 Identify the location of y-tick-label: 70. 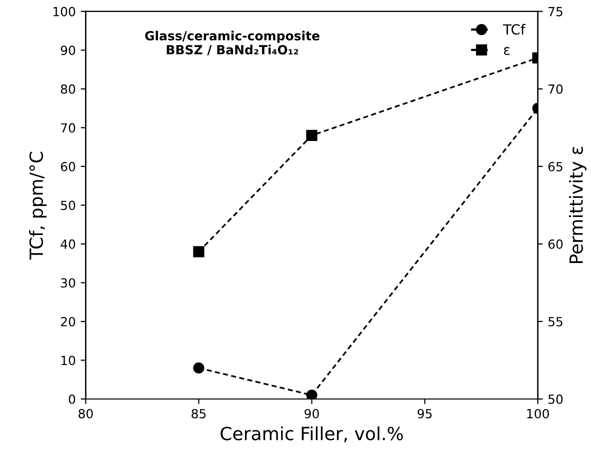
(68, 128).